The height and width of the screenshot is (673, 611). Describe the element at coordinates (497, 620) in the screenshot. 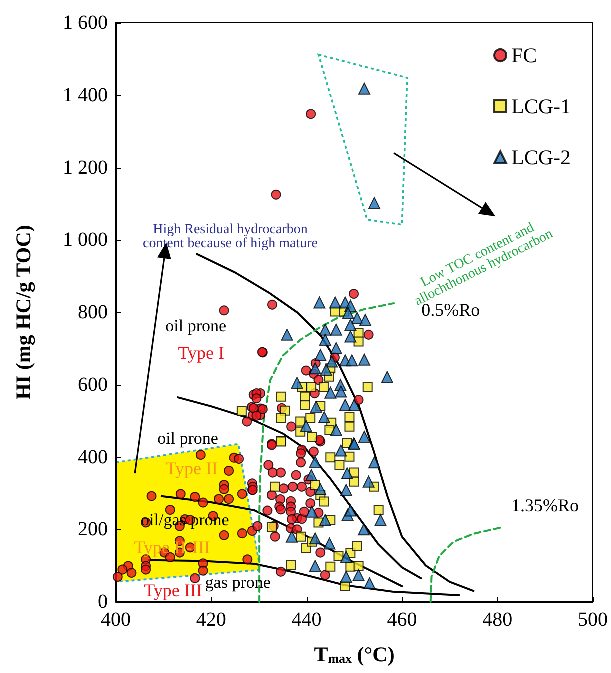

I see `x-tick-label: 480` at that location.